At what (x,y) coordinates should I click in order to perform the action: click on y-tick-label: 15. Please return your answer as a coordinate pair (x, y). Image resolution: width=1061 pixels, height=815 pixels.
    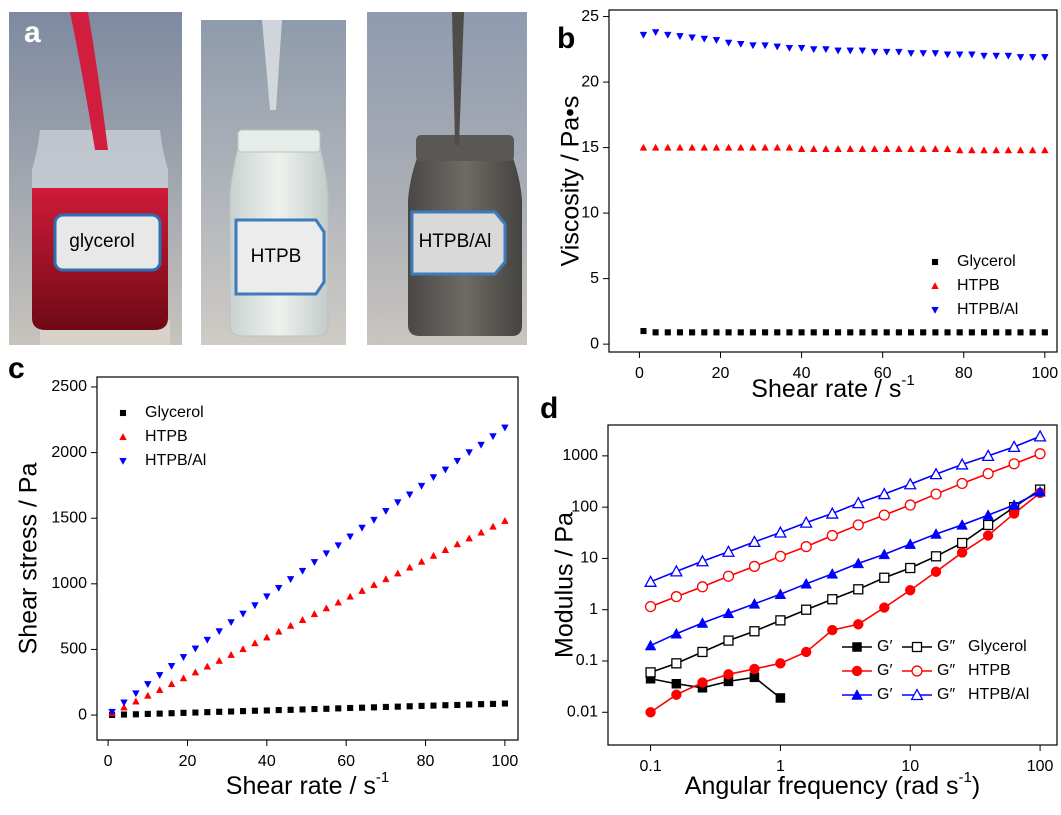
    Looking at the image, I should click on (590, 147).